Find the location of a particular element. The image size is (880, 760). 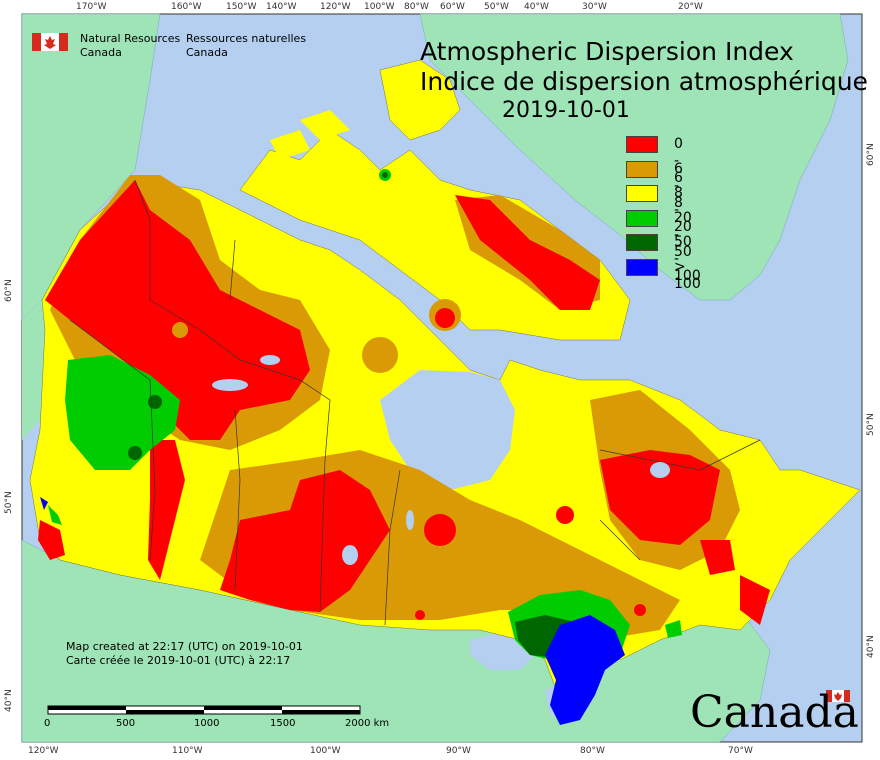

legend-label: 50 - 100 is located at coordinates (687, 259).